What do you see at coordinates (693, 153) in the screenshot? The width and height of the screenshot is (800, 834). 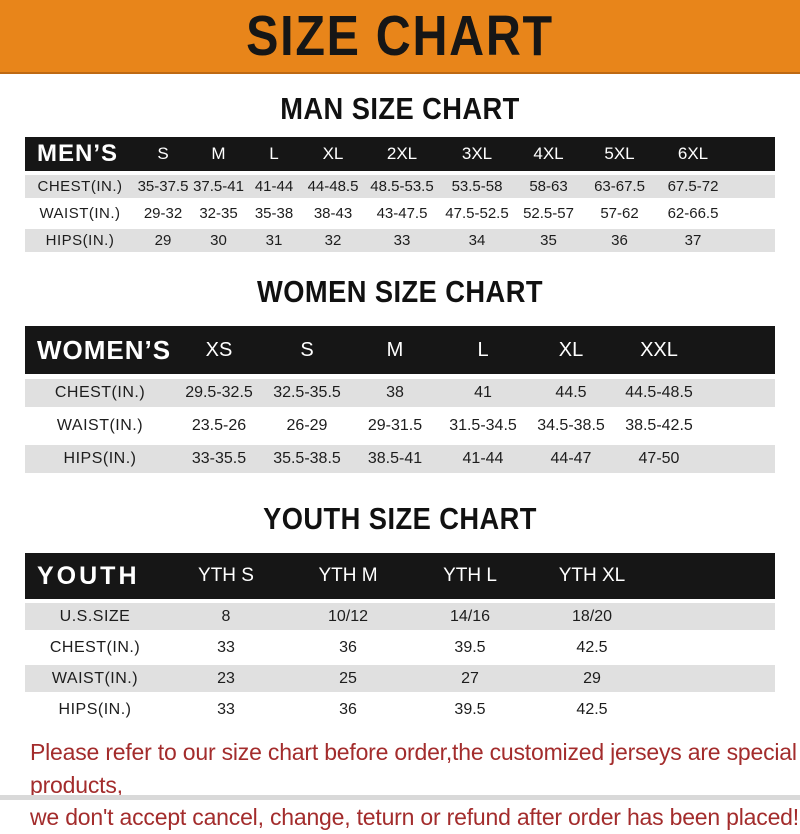 I see `column-header: 6XL` at bounding box center [693, 153].